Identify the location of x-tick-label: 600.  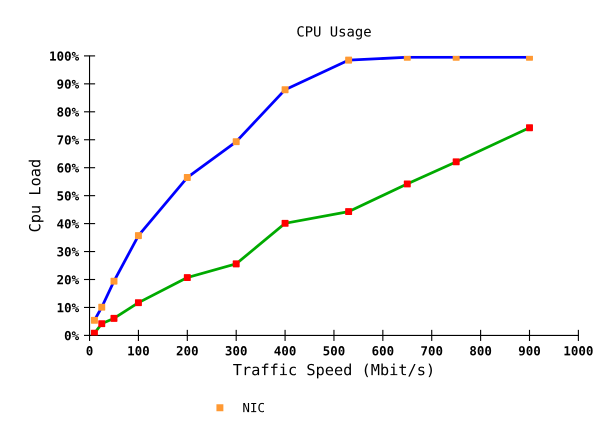
(383, 351).